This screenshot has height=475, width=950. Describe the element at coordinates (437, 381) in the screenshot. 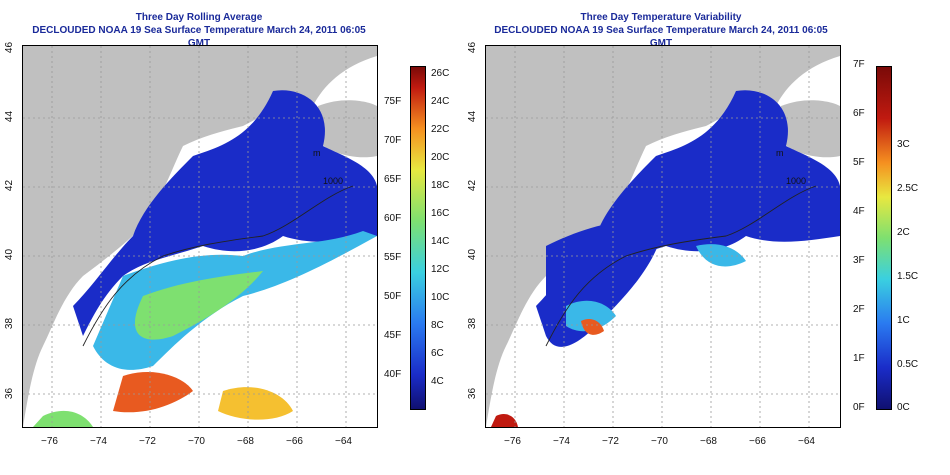

I see `left-cb-celsius: 4C` at that location.